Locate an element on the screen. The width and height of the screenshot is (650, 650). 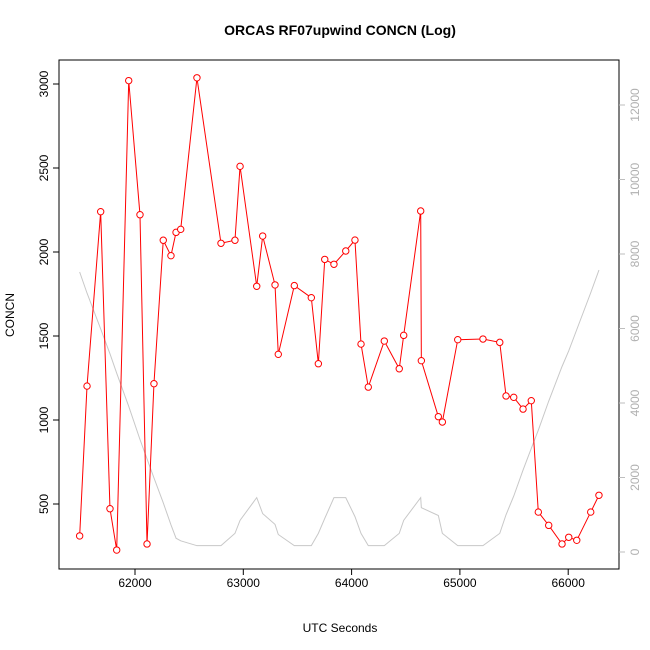
x-axis-label: UTC Seconds is located at coordinates (340, 628).